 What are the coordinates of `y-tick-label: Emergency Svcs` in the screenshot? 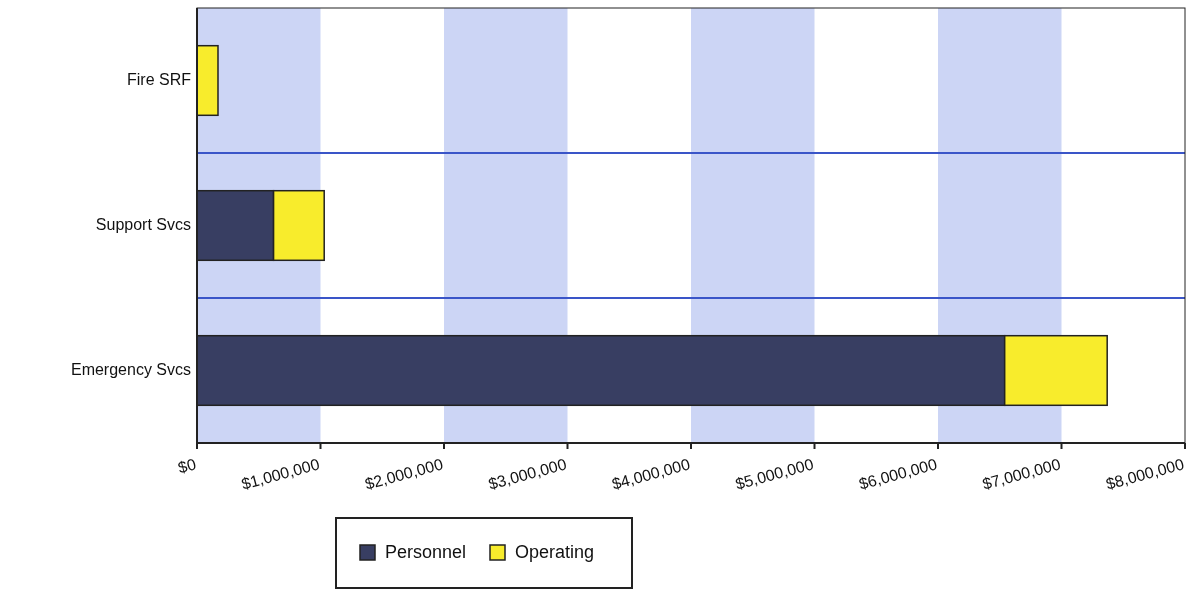 It's located at (130, 369).